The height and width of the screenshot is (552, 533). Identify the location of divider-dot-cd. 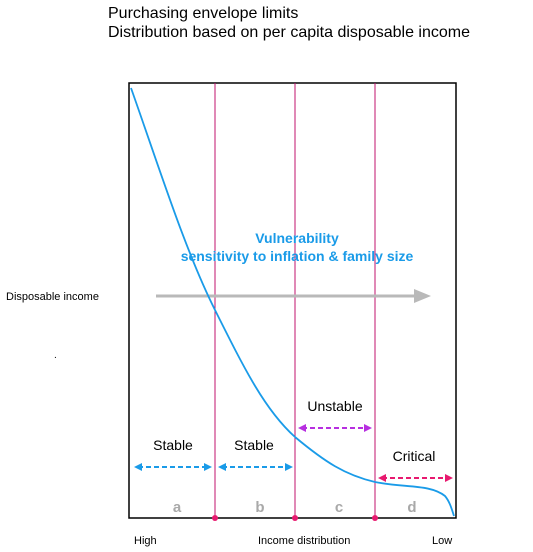
(375, 518).